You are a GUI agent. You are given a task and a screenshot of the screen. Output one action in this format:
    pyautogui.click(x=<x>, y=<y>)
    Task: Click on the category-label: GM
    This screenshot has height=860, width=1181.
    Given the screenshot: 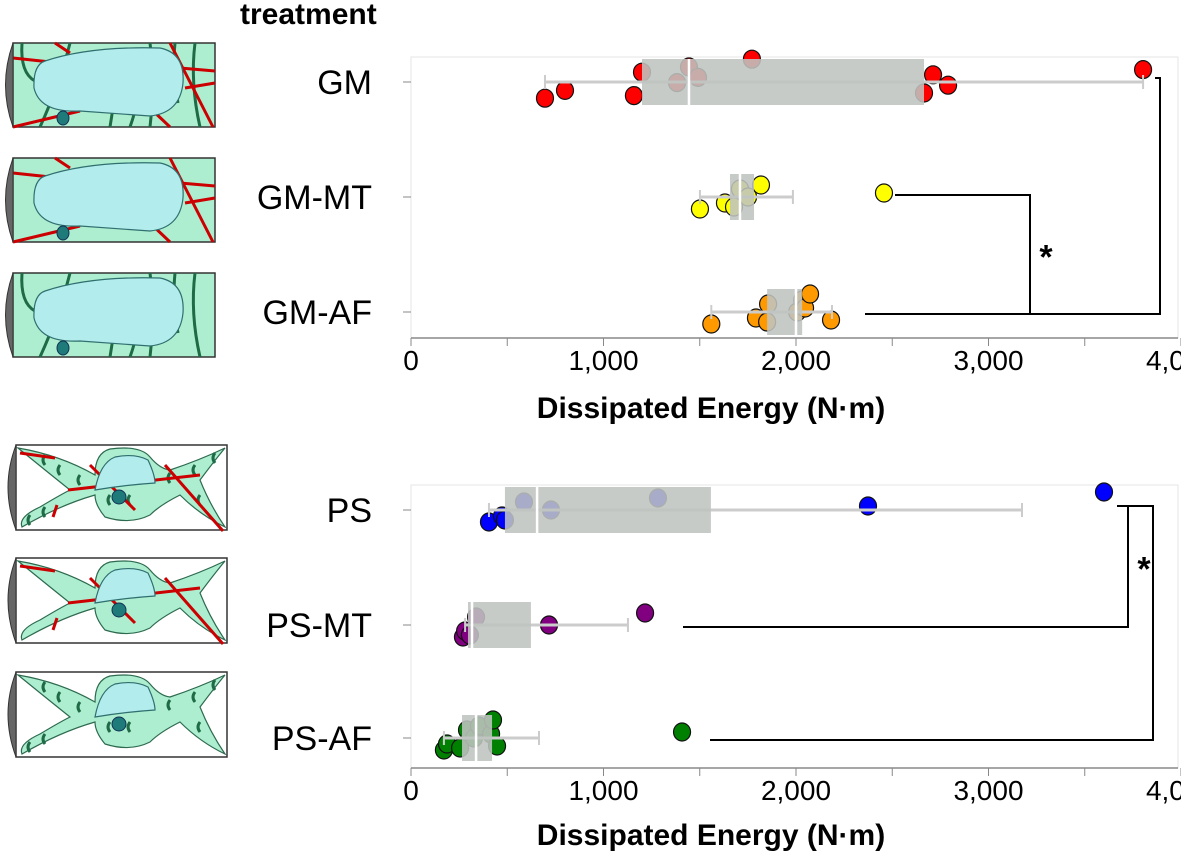 What is the action you would take?
    pyautogui.click(x=344, y=83)
    